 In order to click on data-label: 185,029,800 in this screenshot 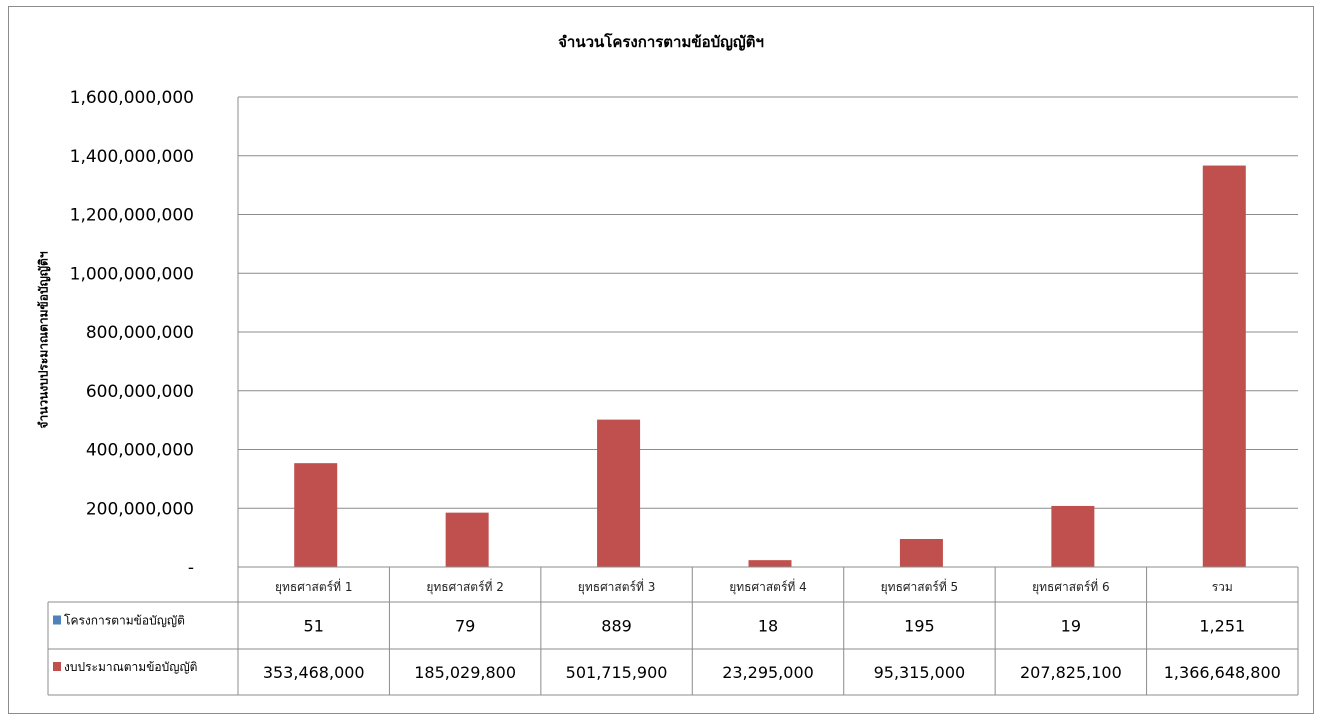, I will do `click(465, 672)`.